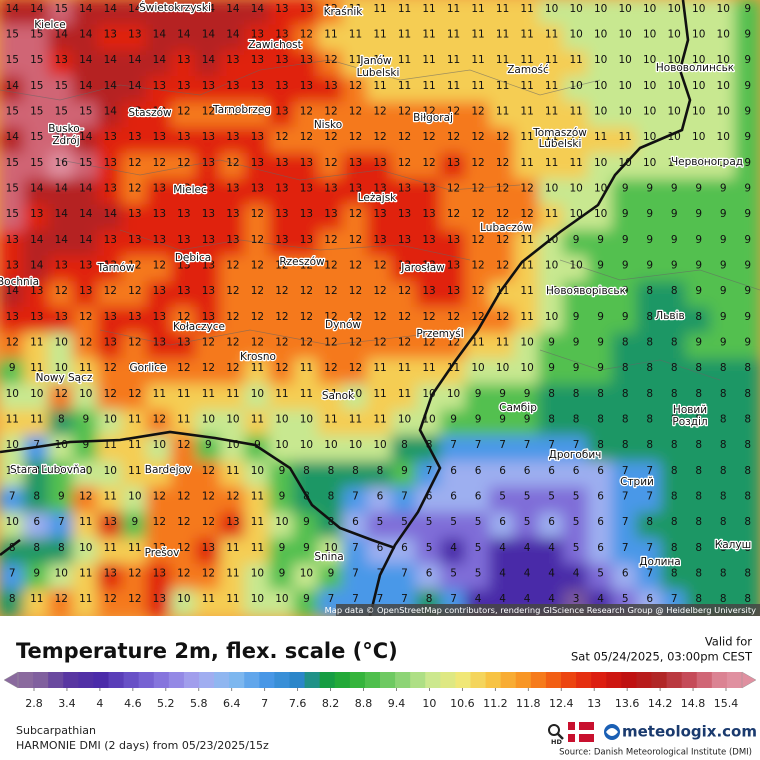 The image size is (760, 760). I want to click on city: Долина, so click(659, 562).